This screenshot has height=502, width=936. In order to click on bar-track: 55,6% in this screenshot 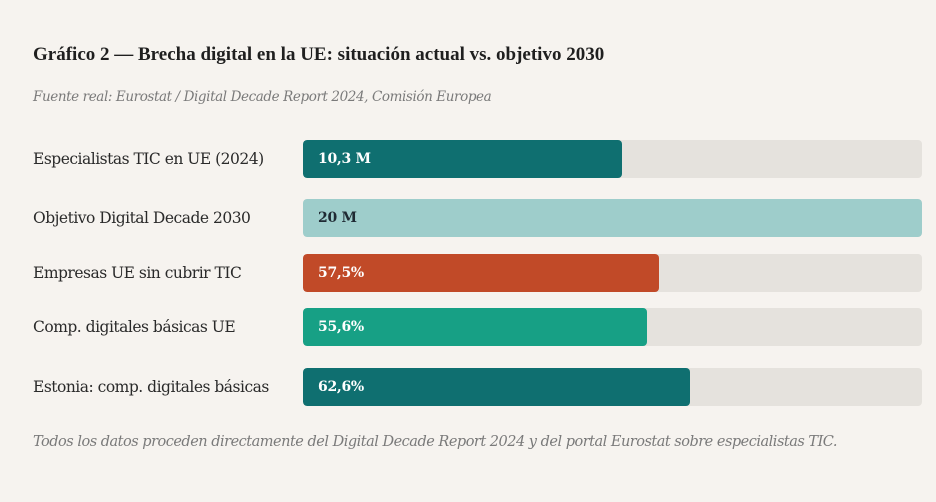, I will do `click(612, 327)`.